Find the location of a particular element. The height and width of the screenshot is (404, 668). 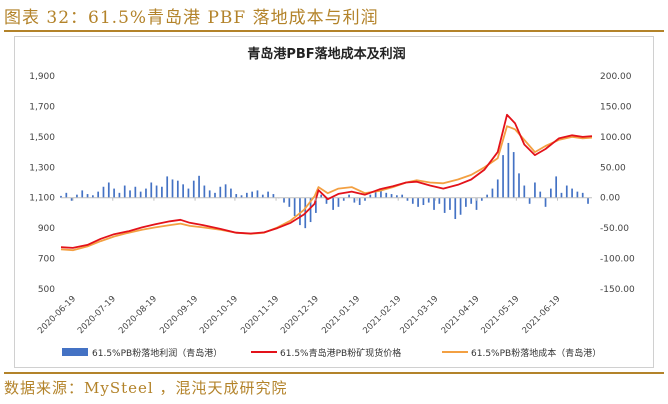

right-axis-tick-label: 0.00 is located at coordinates (610, 199).